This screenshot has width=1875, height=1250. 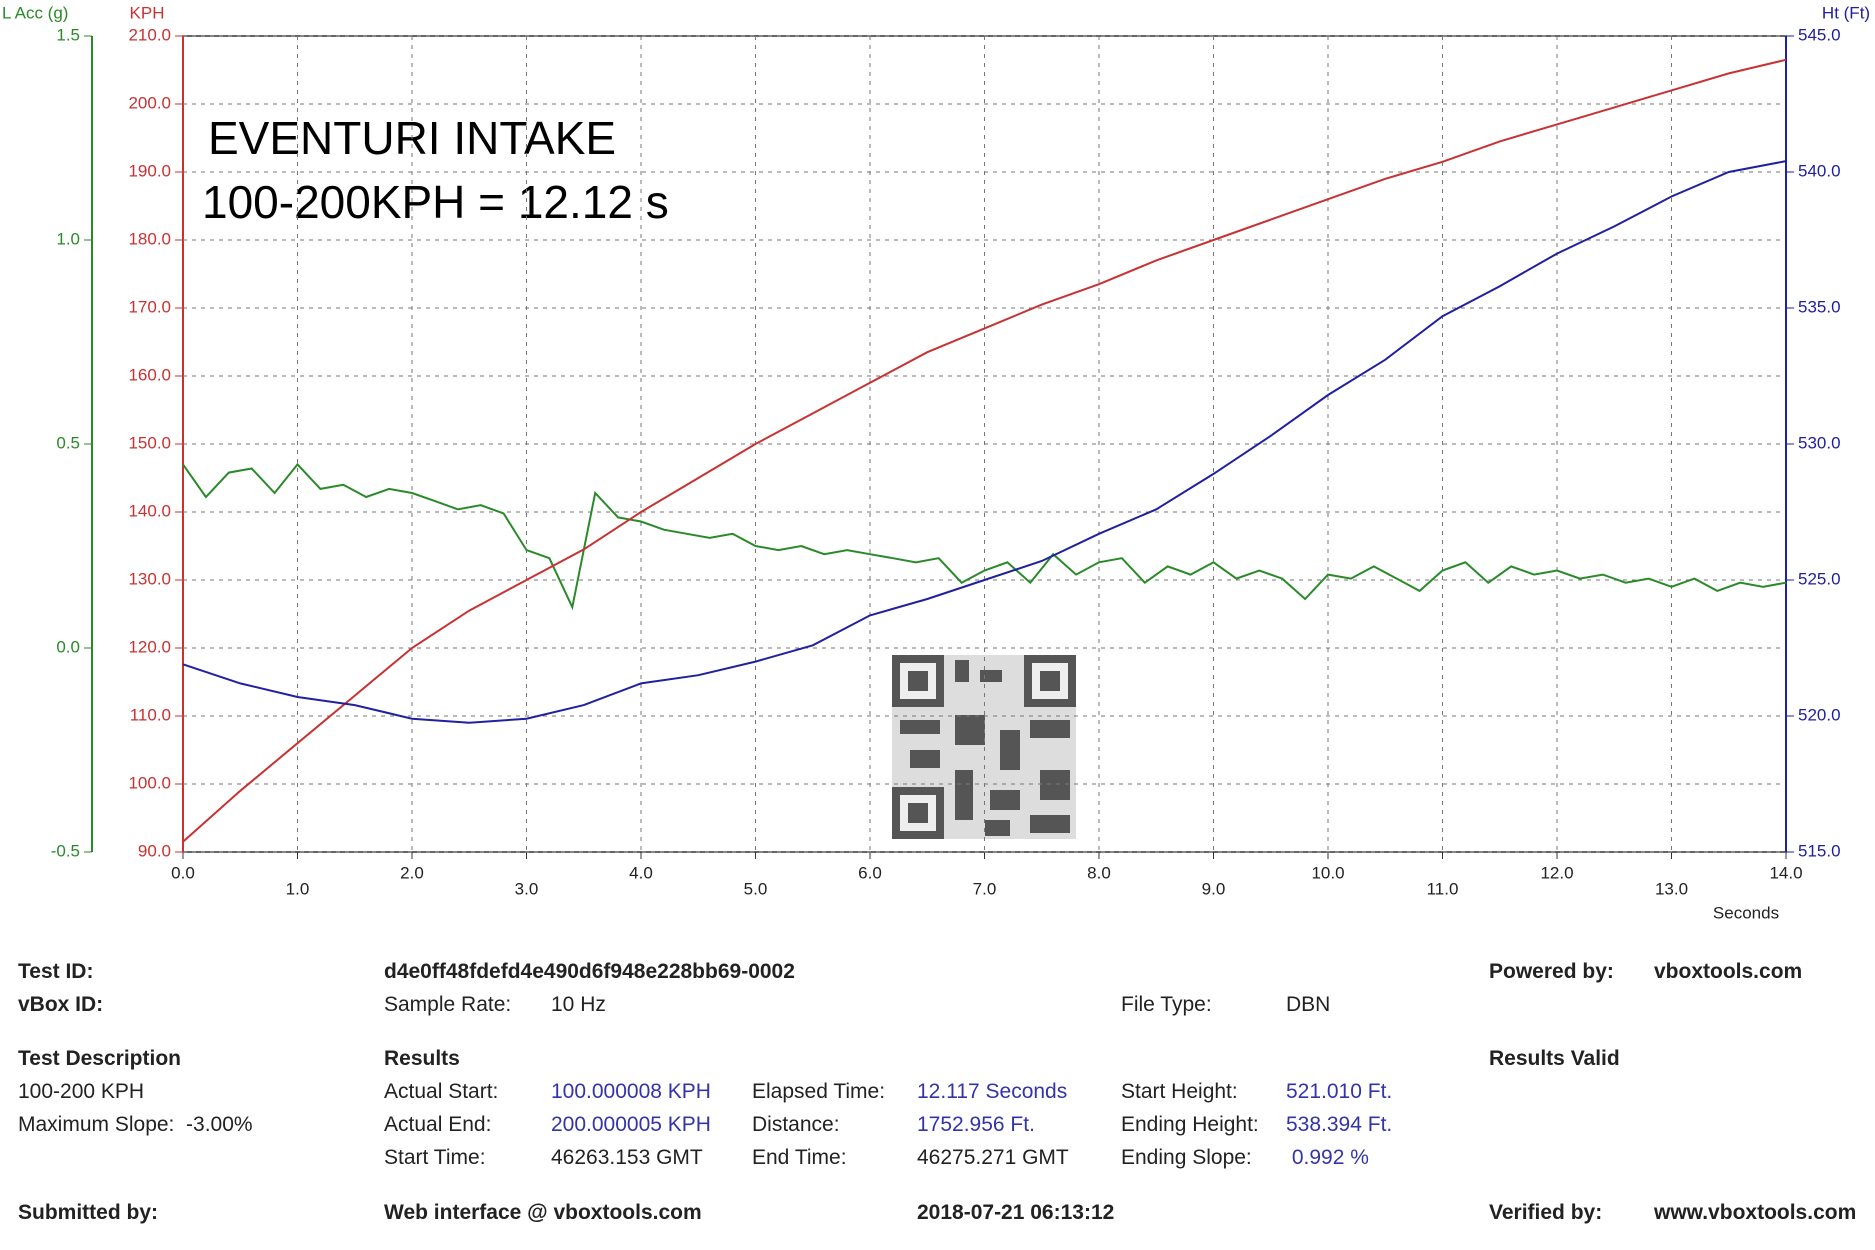 What do you see at coordinates (985, 888) in the screenshot?
I see `x-tick-label: 7.0` at bounding box center [985, 888].